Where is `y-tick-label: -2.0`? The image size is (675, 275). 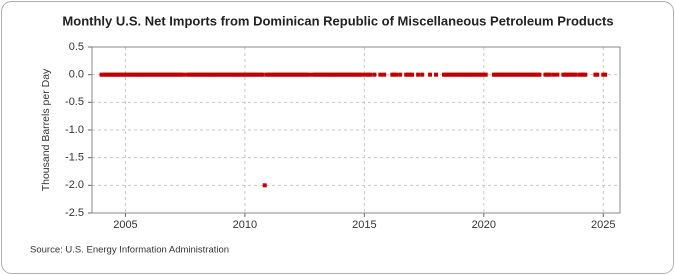 y-tick-label: -2.0 is located at coordinates (74, 185).